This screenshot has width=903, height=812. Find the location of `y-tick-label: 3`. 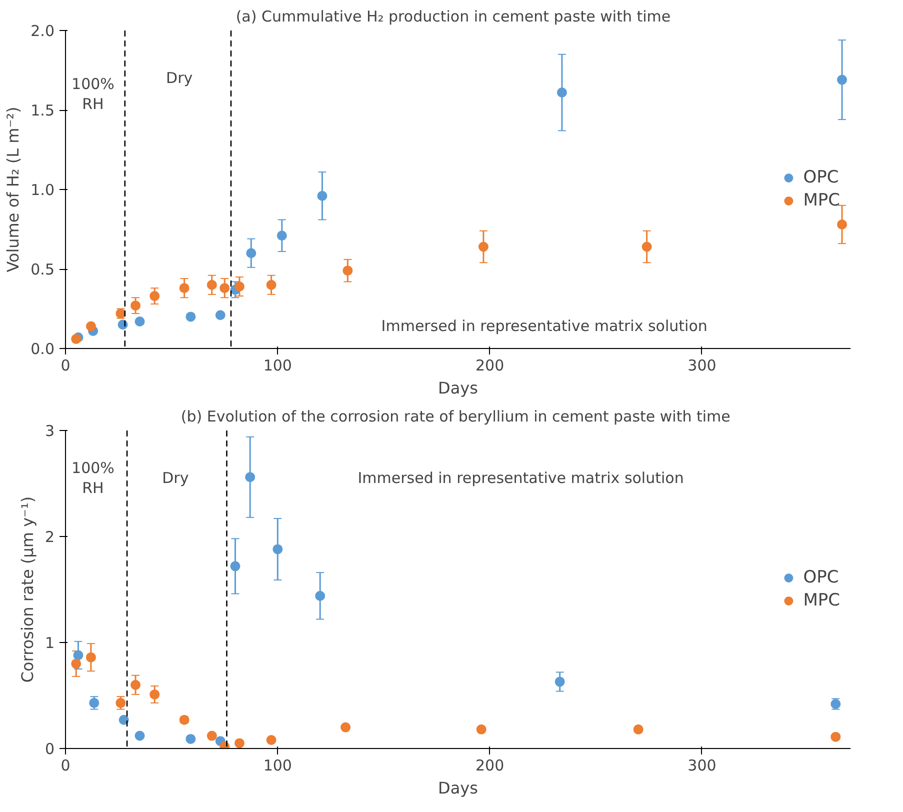

y-tick-label: 3 is located at coordinates (49, 431).